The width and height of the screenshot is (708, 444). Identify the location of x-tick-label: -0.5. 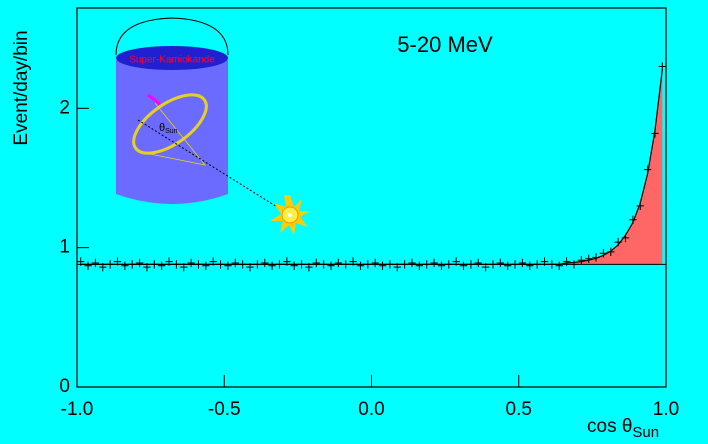
(224, 409).